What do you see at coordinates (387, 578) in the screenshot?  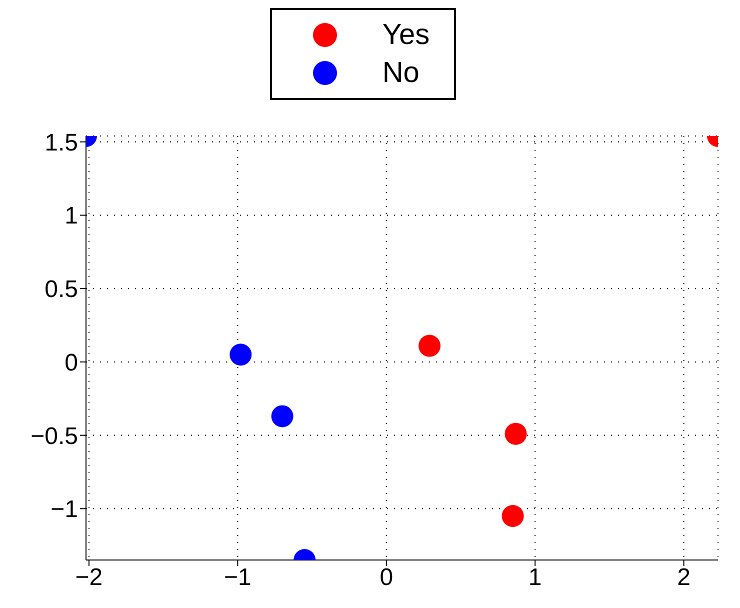 I see `x-tick-label: 0` at bounding box center [387, 578].